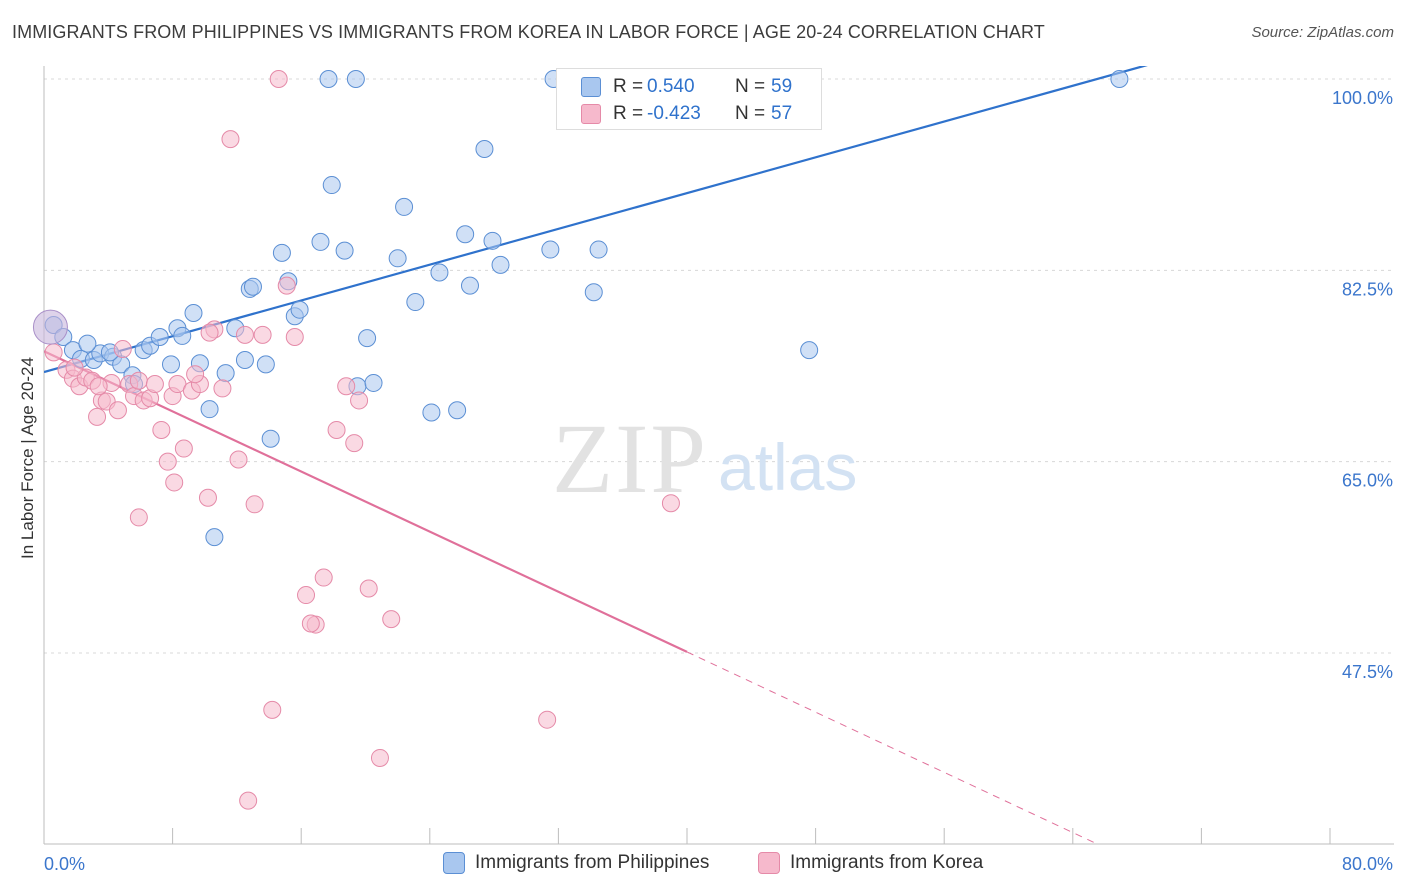 The image size is (1406, 892). What do you see at coordinates (1367, 481) in the screenshot?
I see `y-tick-label-2: 65.0%` at bounding box center [1367, 481].